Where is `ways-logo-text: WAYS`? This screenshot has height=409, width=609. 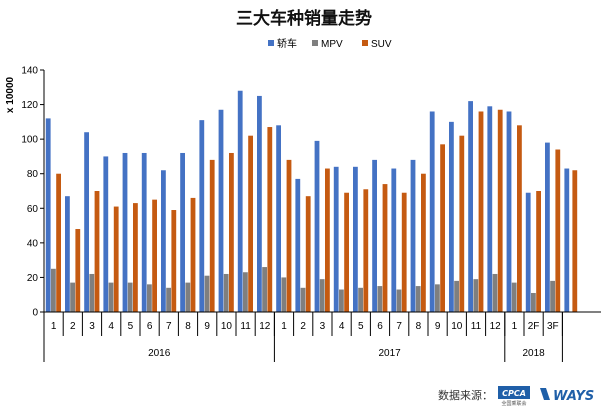
ways-logo-text: WAYS is located at coordinates (573, 396).